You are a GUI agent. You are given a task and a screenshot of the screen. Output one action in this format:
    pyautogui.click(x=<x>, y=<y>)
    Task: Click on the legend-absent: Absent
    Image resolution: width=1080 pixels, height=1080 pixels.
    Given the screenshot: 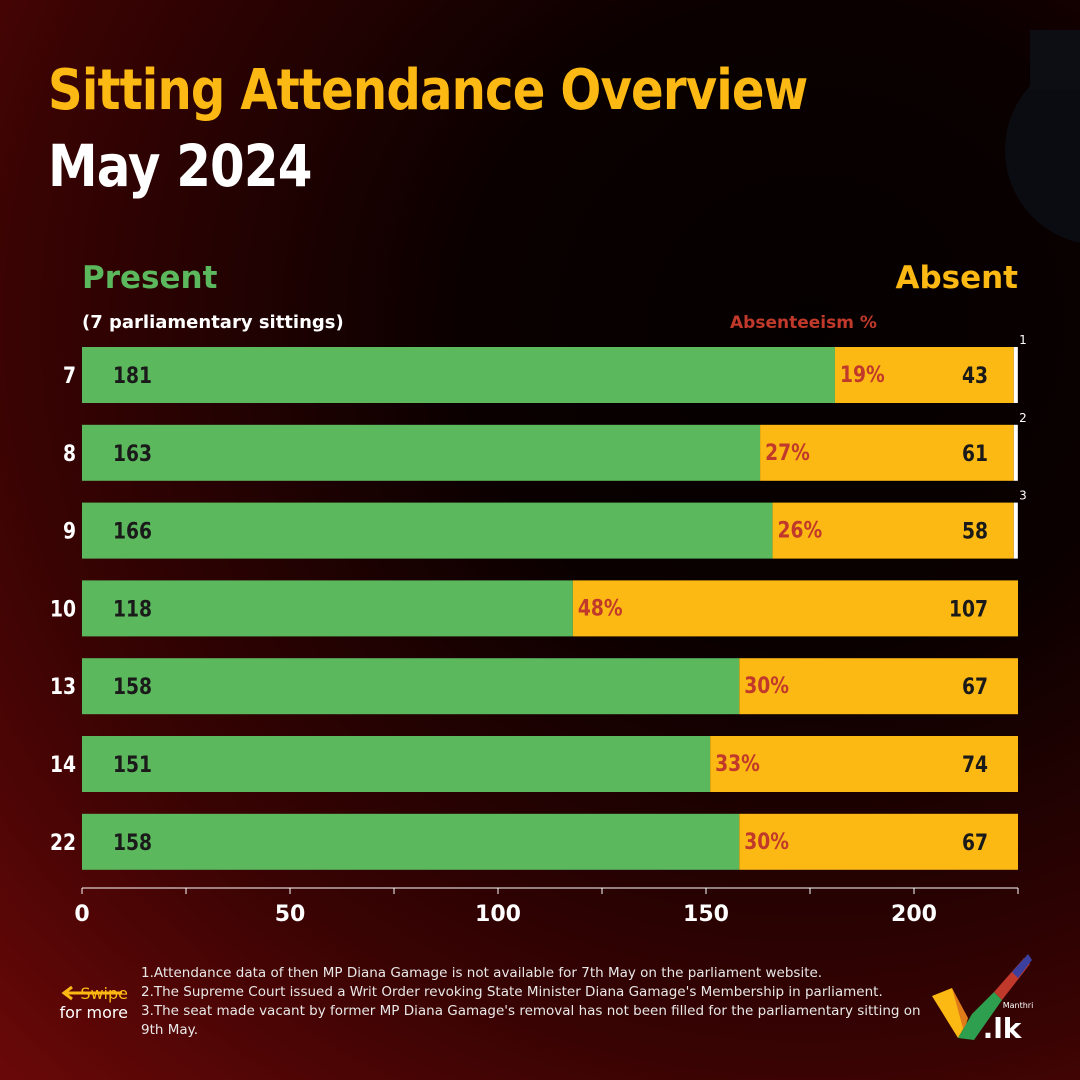 What is the action you would take?
    pyautogui.click(x=956, y=278)
    